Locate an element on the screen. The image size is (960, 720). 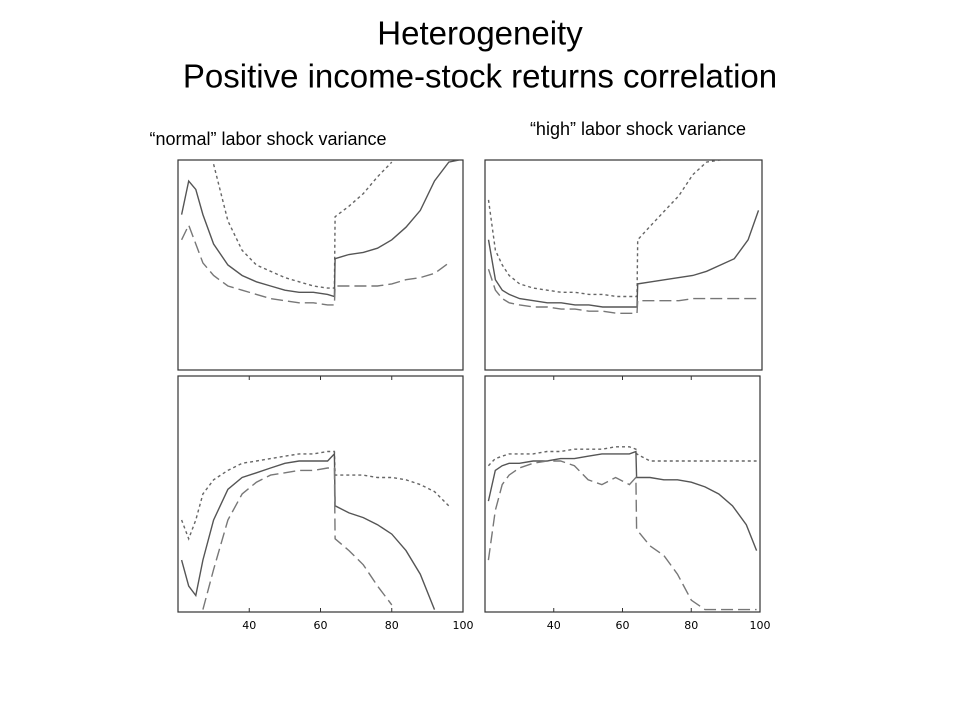
slide-title: Heterogeneity is located at coordinates (480, 33).